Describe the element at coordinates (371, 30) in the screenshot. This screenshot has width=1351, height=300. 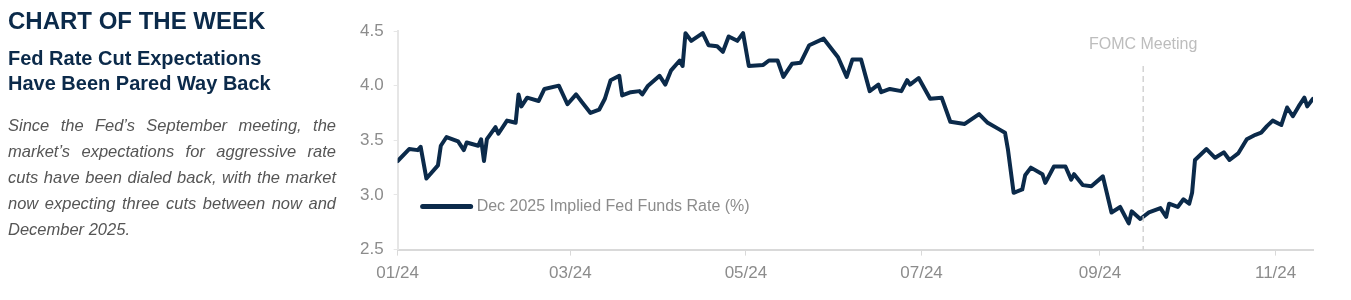
I see `y-tick-label: 4.5` at that location.